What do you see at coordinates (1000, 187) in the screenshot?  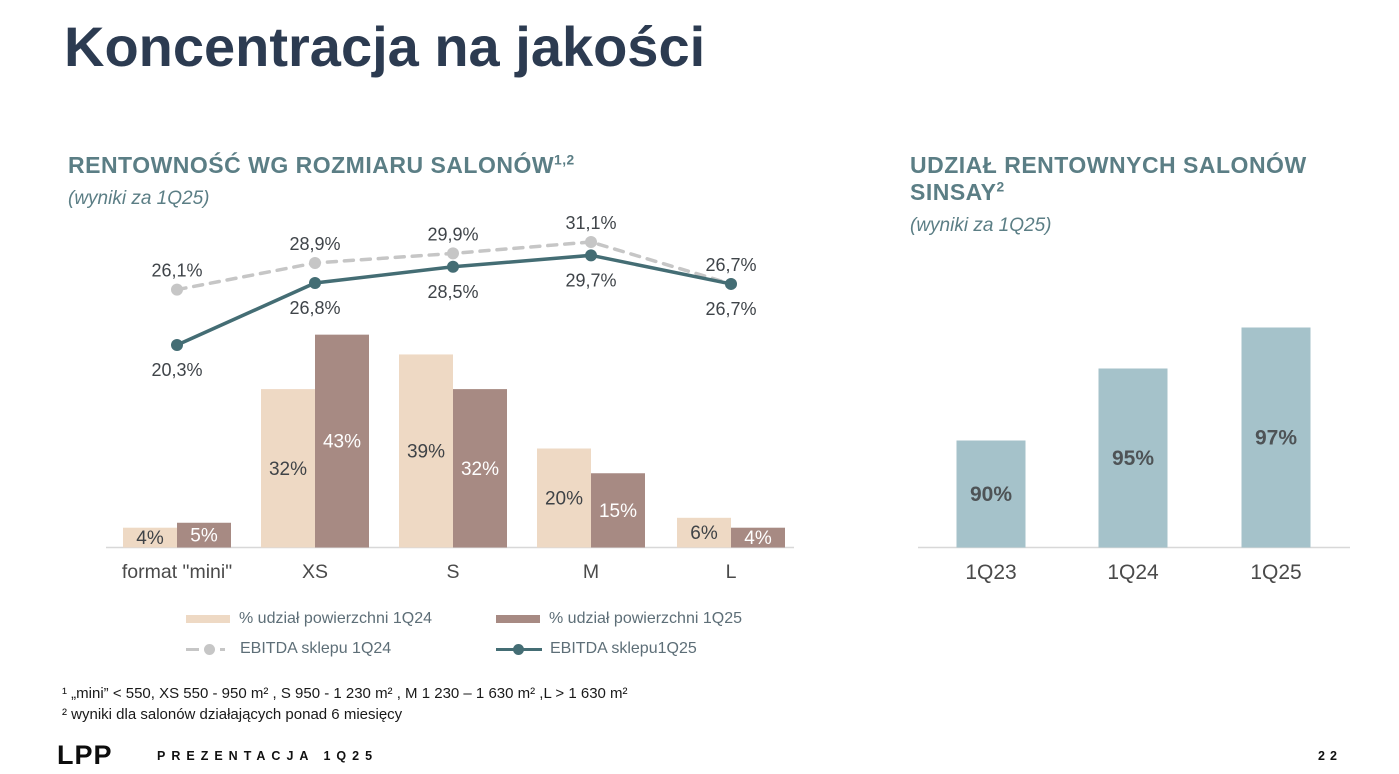 I see `right-chart-title-footnote-ref: 2` at bounding box center [1000, 187].